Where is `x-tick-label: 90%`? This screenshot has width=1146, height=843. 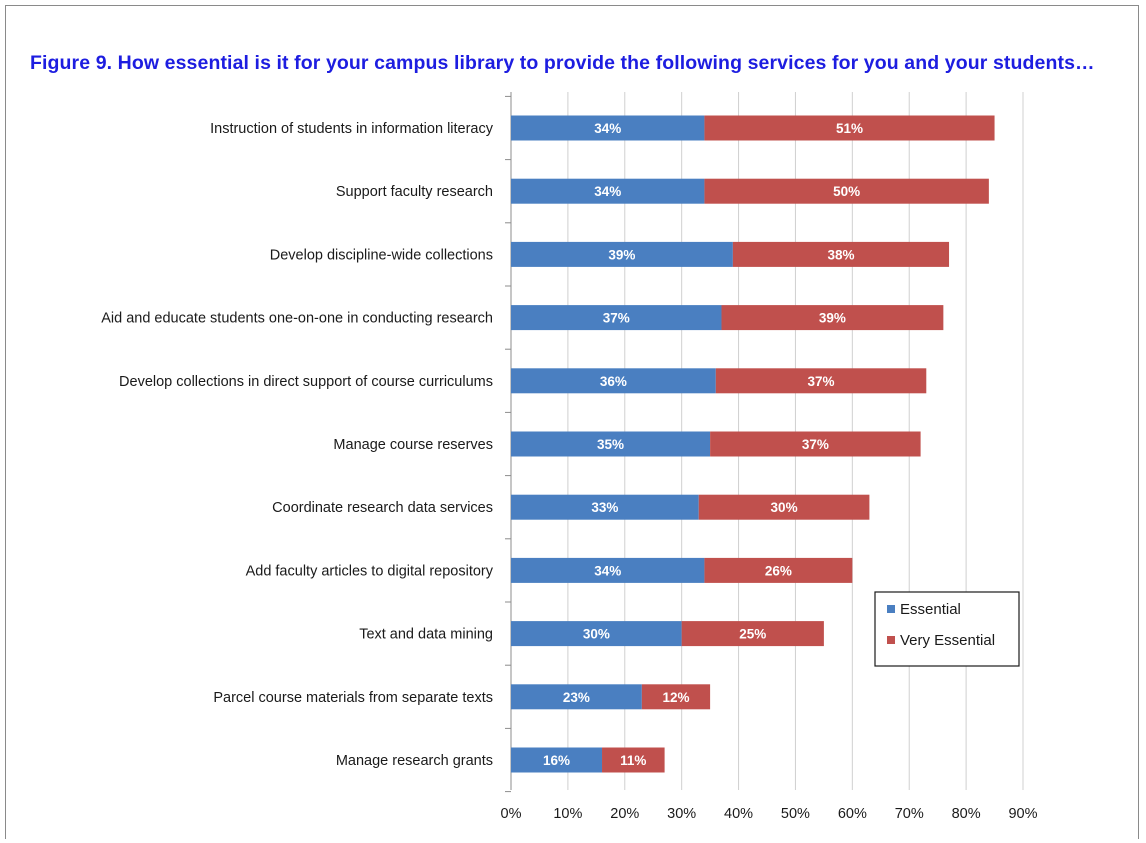
x-tick-label: 90% is located at coordinates (1022, 814).